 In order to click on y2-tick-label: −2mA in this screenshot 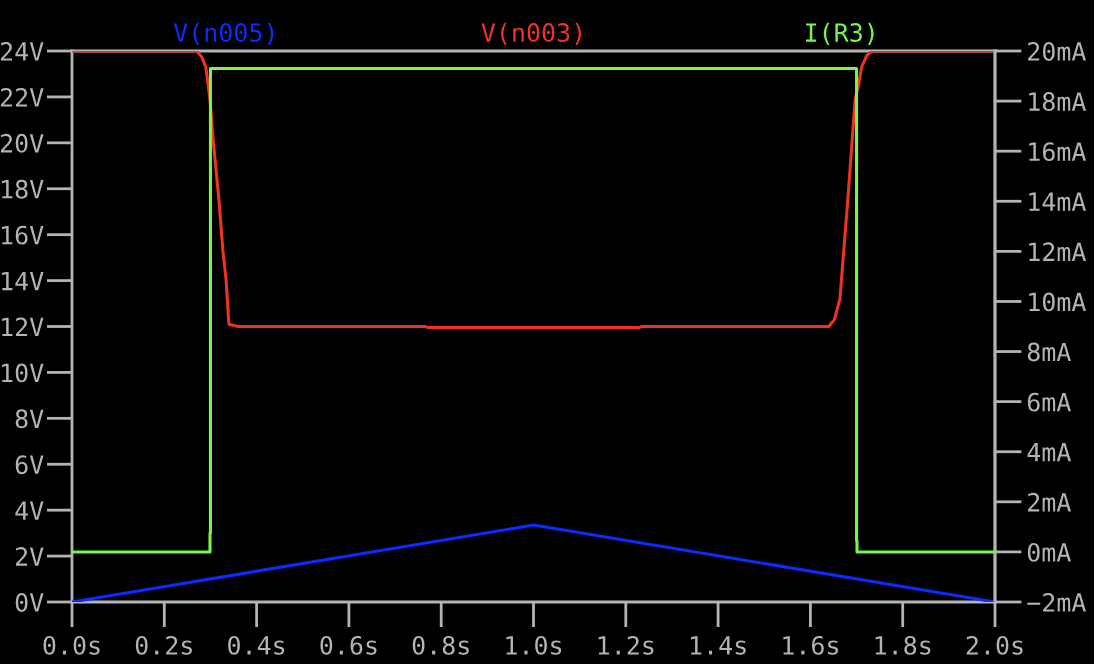, I will do `click(1057, 602)`.